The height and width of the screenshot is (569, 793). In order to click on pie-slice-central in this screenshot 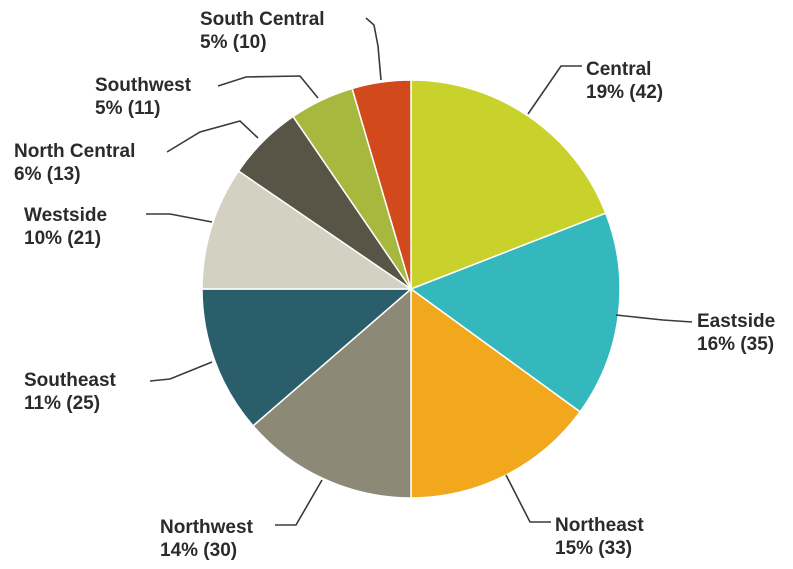, I will do `click(508, 185)`.